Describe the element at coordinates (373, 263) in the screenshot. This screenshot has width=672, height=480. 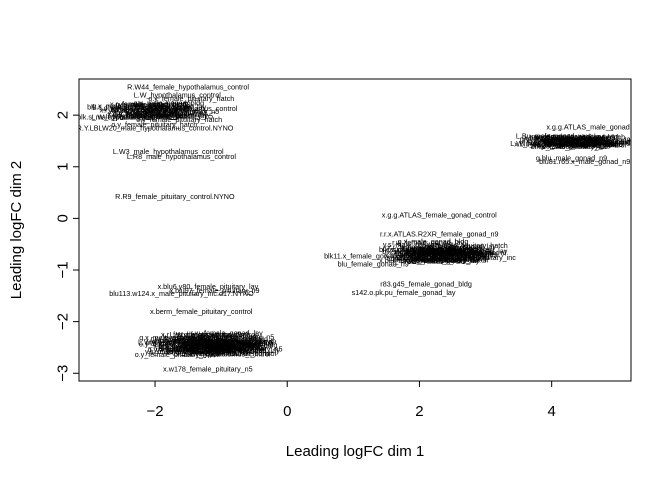
I see `sample-label: blu_female_gonad_n9` at that location.